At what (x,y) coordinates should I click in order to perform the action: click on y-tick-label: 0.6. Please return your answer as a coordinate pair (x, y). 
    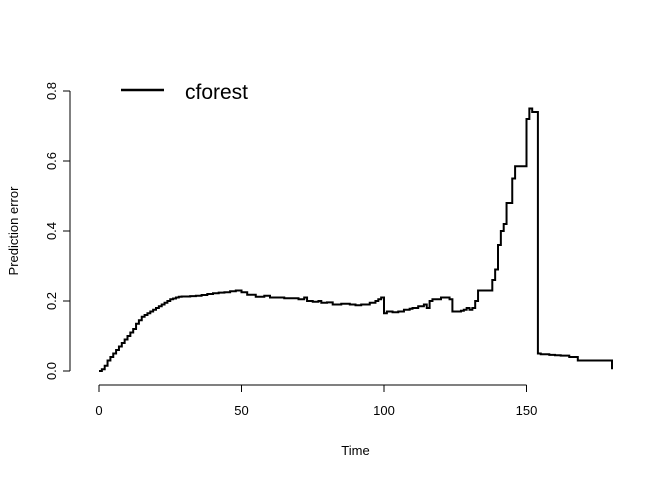
    Looking at the image, I should click on (51, 161).